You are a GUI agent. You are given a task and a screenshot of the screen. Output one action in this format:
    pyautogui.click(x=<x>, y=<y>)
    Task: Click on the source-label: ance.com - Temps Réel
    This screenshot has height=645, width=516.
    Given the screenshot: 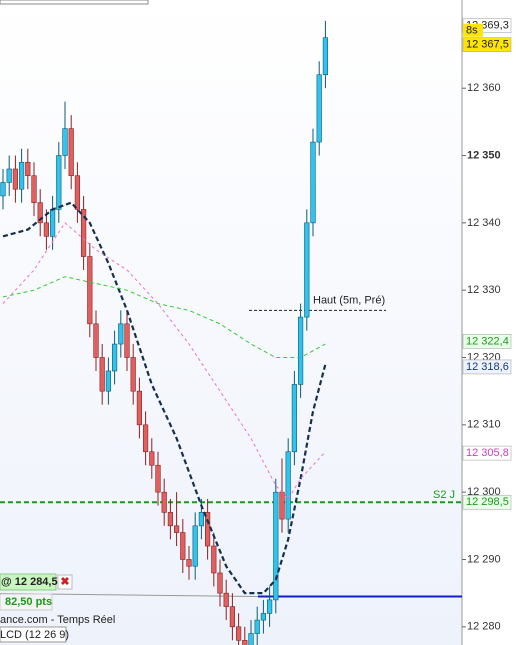 What is the action you would take?
    pyautogui.click(x=57, y=620)
    